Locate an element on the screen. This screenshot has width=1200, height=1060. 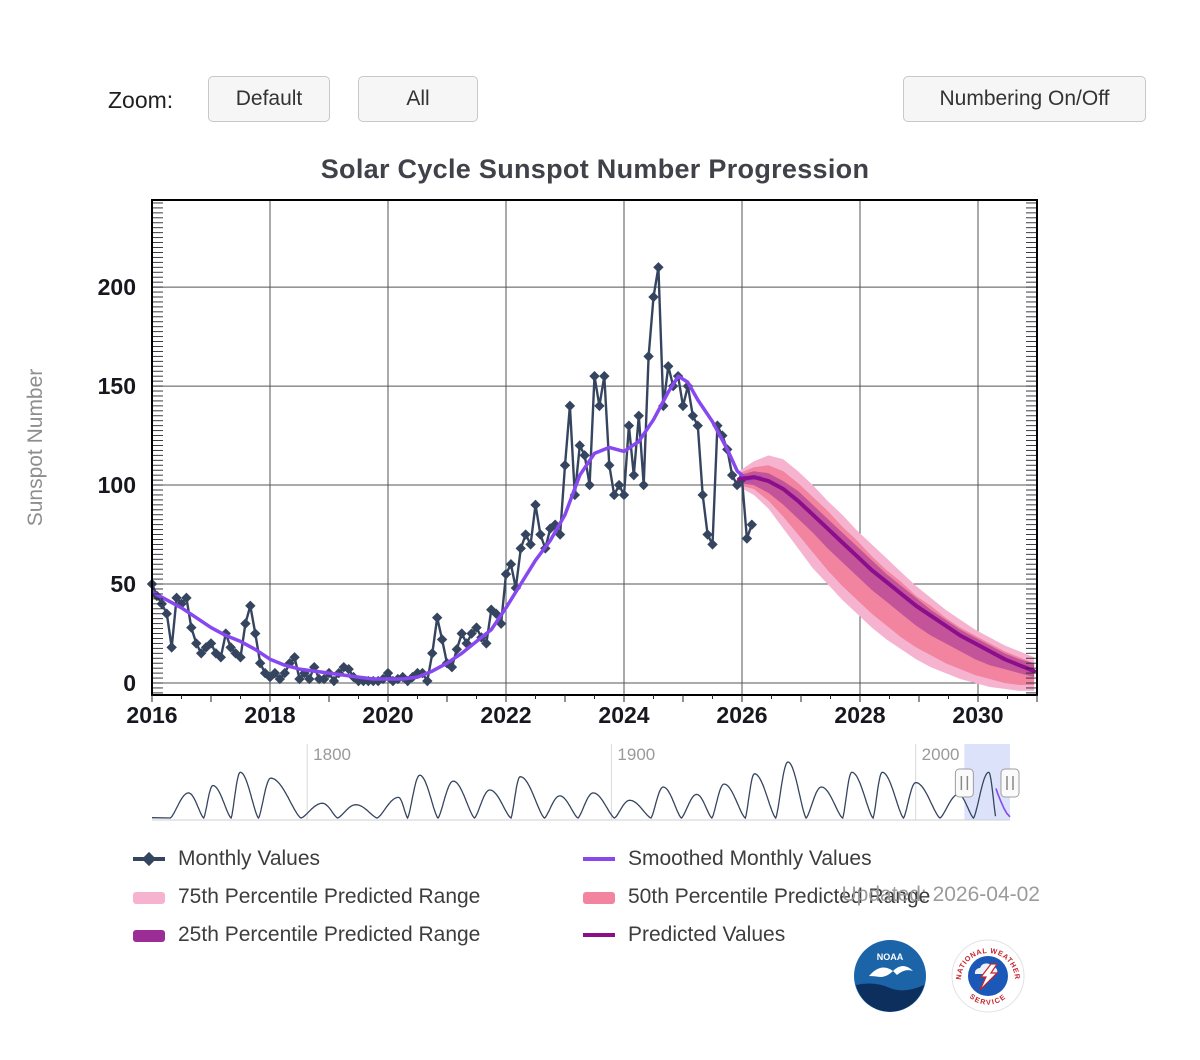
x-tick-label: 2028 is located at coordinates (859, 715).